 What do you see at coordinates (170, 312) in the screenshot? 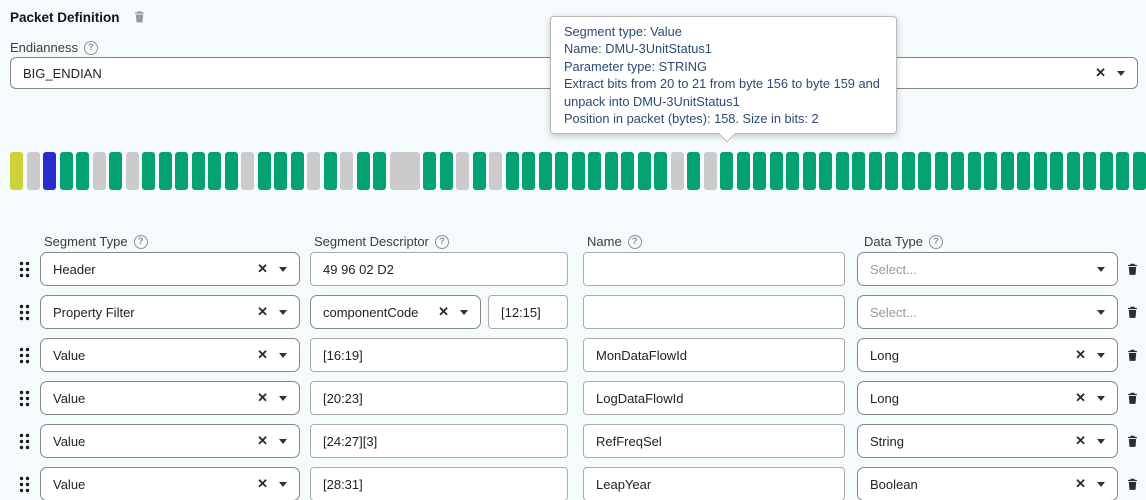
I see `segment-type-select: Property Filter ✕` at bounding box center [170, 312].